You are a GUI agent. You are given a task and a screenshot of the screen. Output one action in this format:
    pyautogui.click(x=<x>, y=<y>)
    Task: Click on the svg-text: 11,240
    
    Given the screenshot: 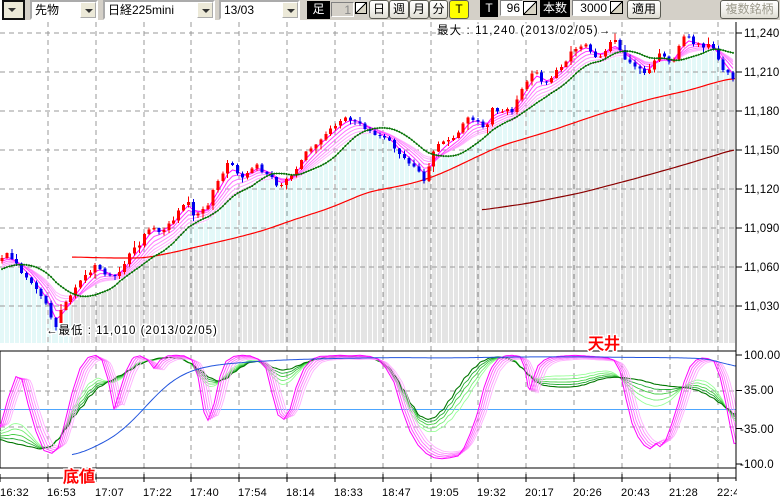 What is the action you would take?
    pyautogui.click(x=762, y=34)
    